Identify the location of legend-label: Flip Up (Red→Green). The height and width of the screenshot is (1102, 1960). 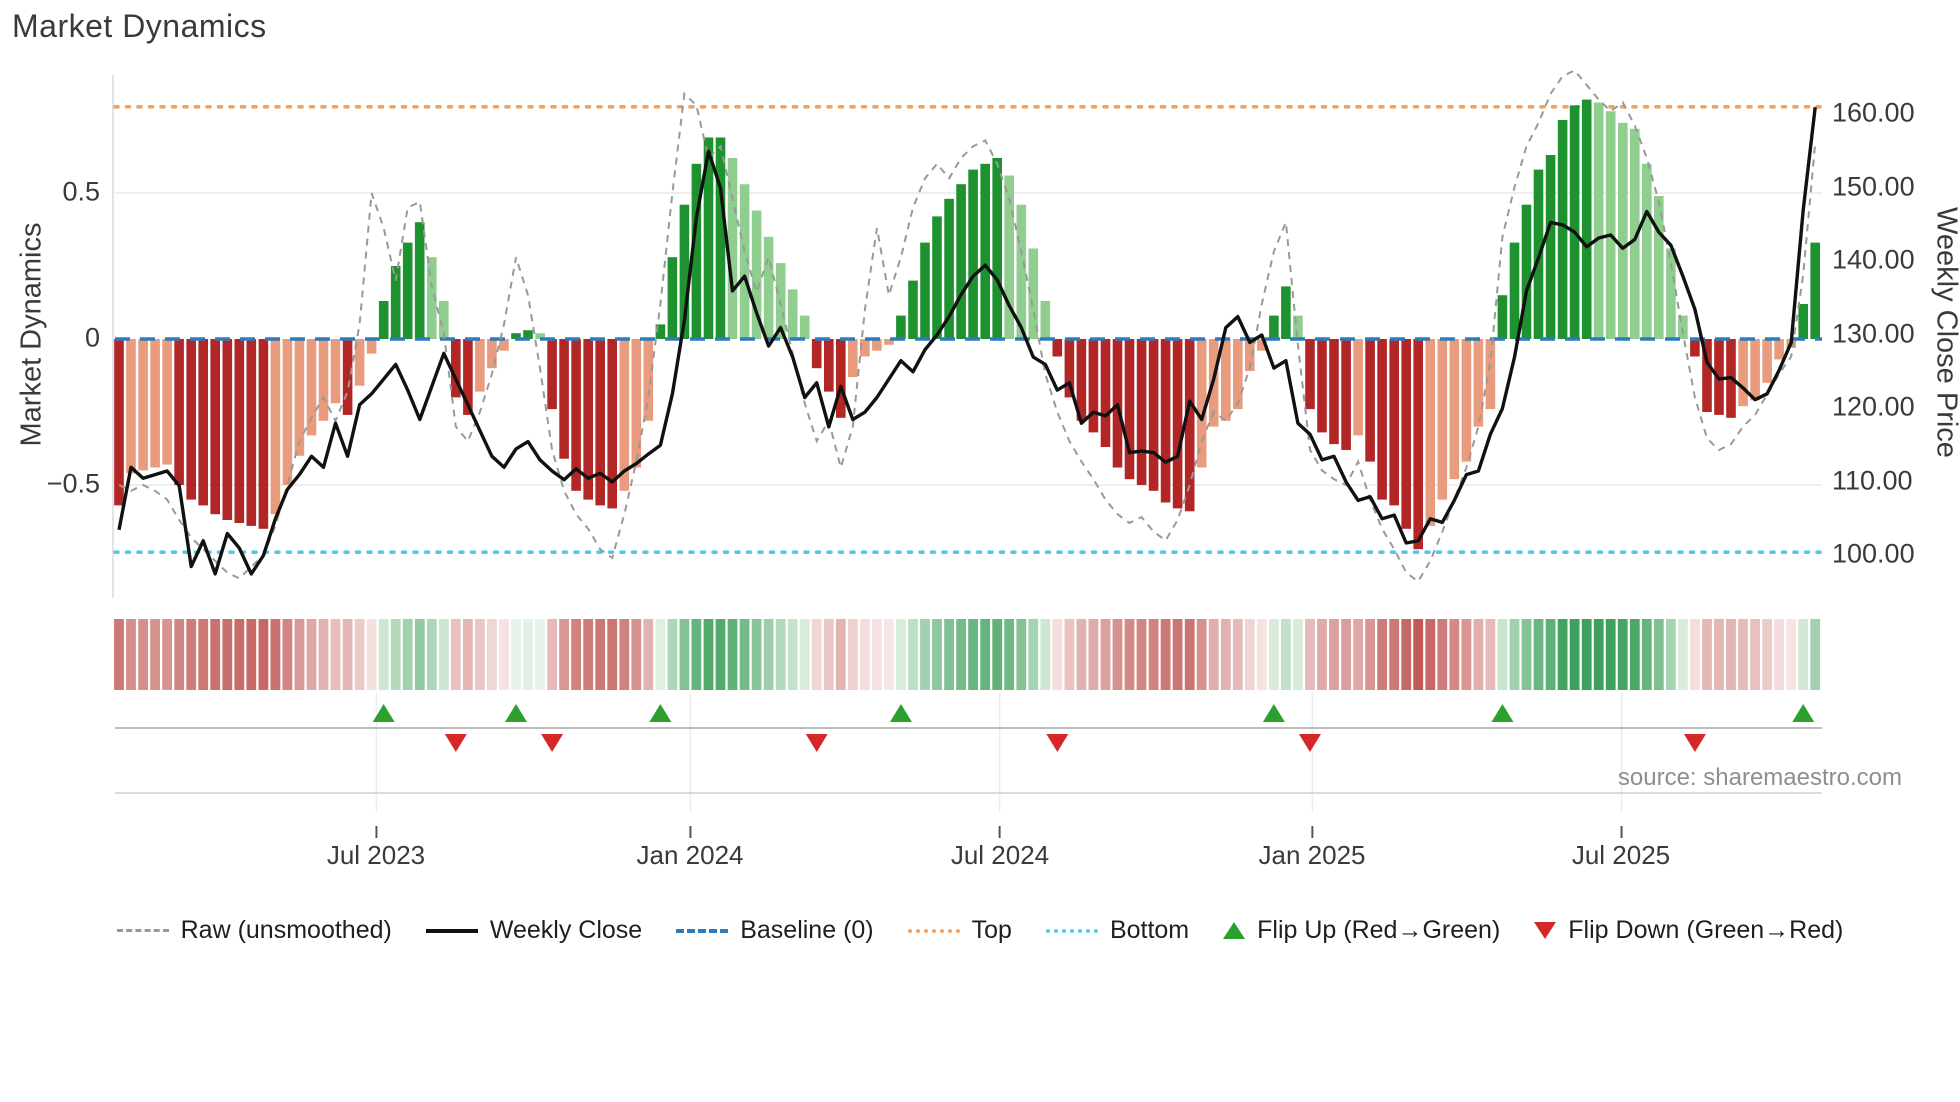
(1379, 930).